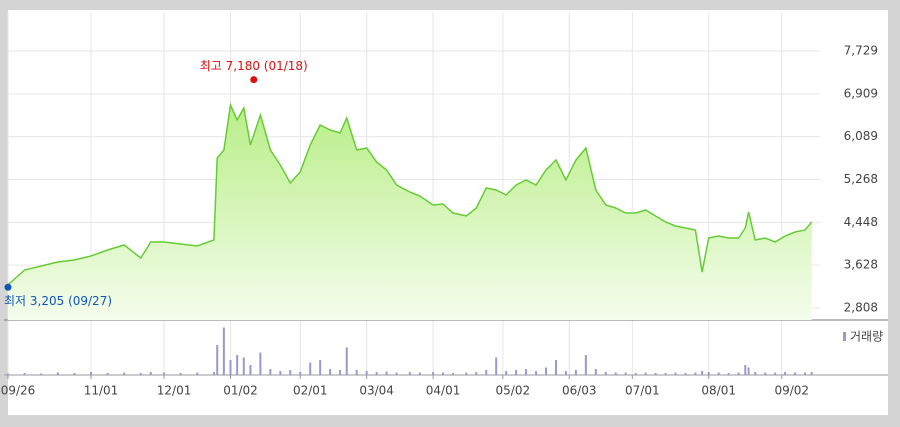  Describe the element at coordinates (861, 222) in the screenshot. I see `y-tick-label: 4,448` at that location.